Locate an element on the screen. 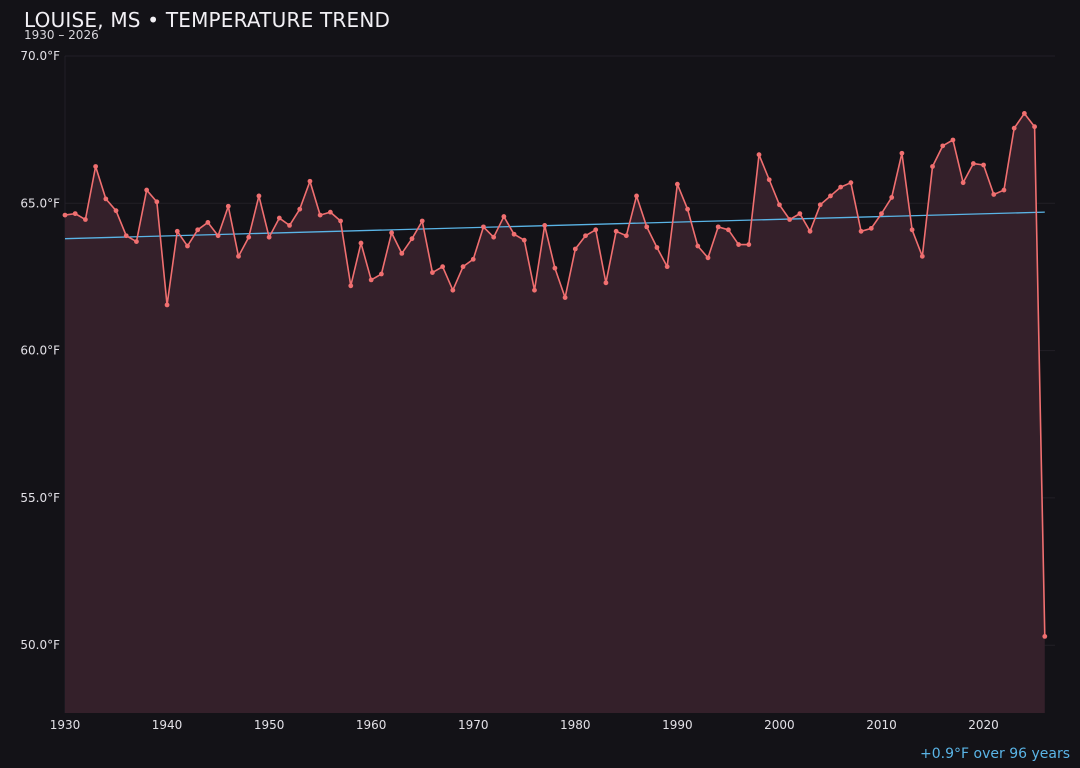  x-tick-label: 1970 is located at coordinates (473, 725).